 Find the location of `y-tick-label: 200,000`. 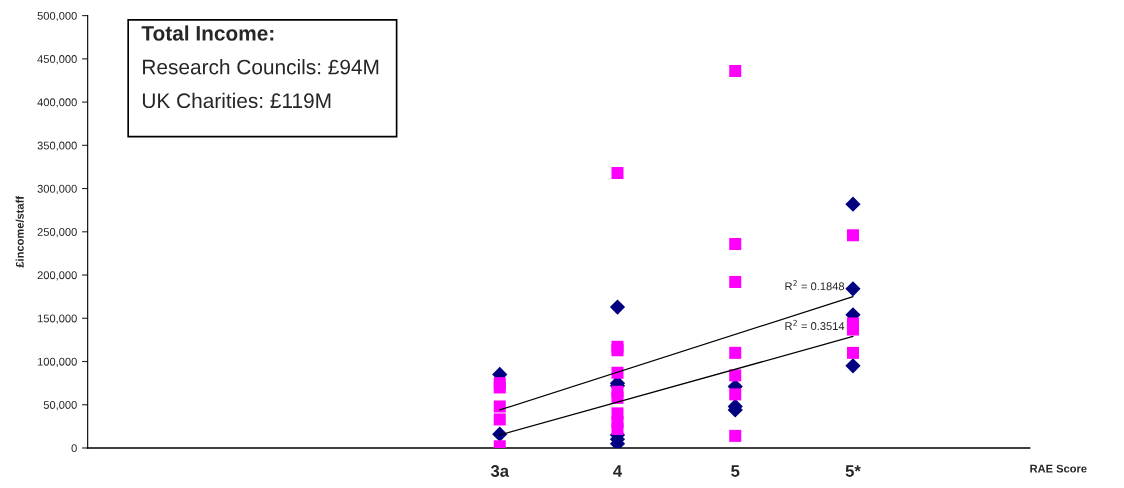

y-tick-label: 200,000 is located at coordinates (57, 276).